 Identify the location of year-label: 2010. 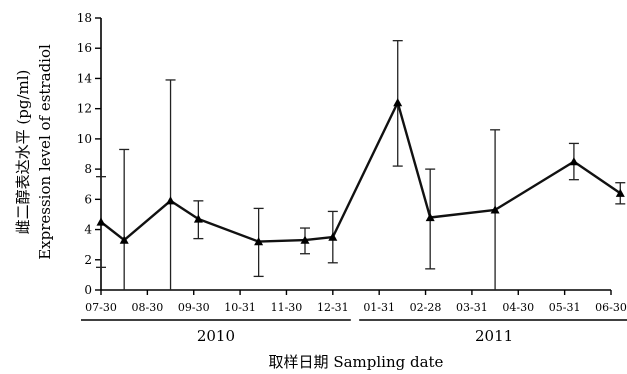
(216, 336).